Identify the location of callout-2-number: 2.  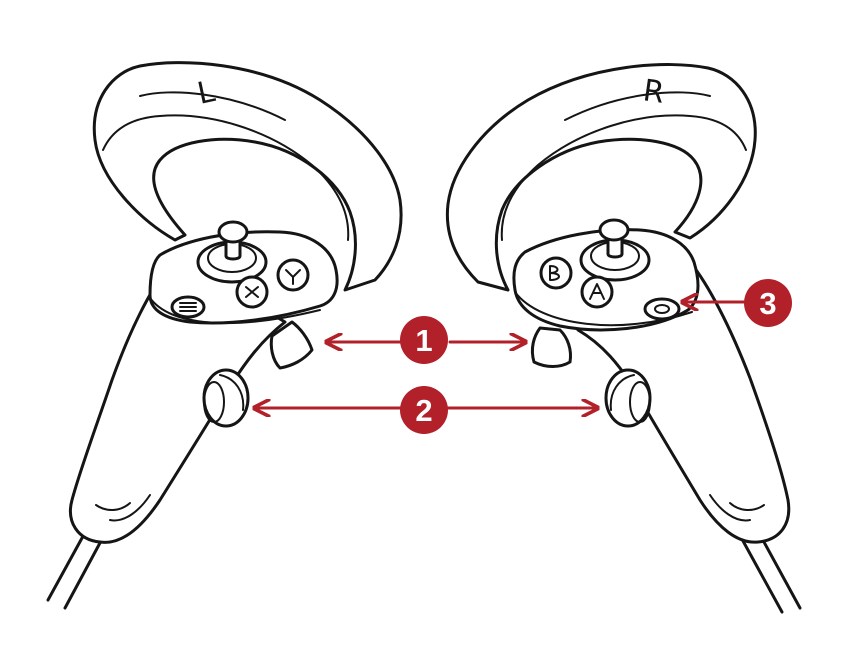
(423, 410).